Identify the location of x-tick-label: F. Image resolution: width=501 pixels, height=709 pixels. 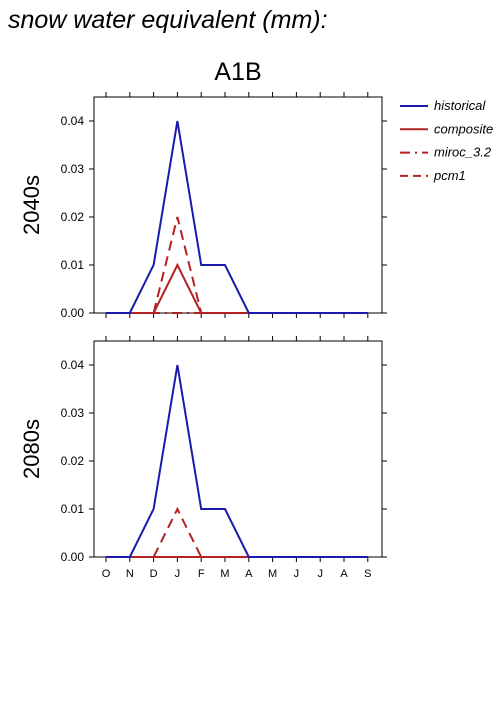
(201, 574).